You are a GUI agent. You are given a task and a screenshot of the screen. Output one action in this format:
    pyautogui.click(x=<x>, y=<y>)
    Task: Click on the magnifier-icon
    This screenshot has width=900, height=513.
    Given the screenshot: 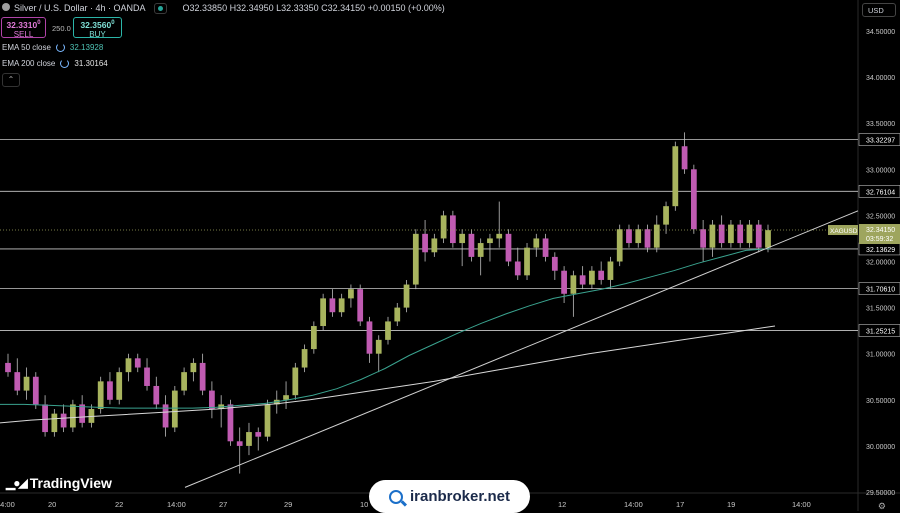 What is the action you would take?
    pyautogui.click(x=395, y=496)
    